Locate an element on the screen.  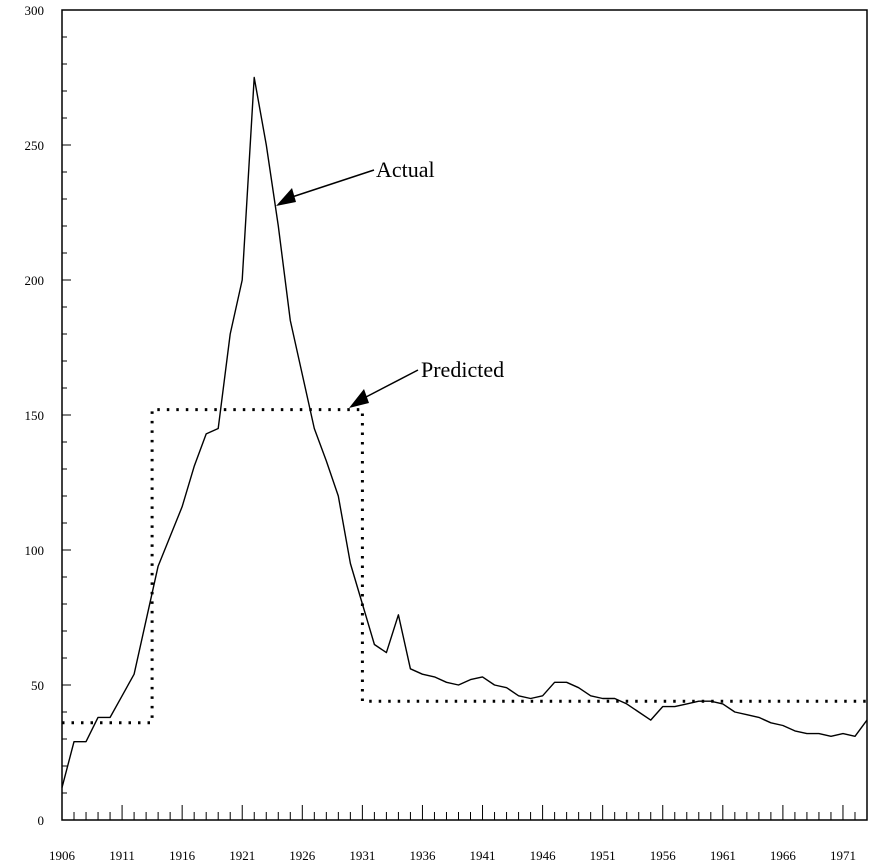
y-tick-label: 300 is located at coordinates (35, 10).